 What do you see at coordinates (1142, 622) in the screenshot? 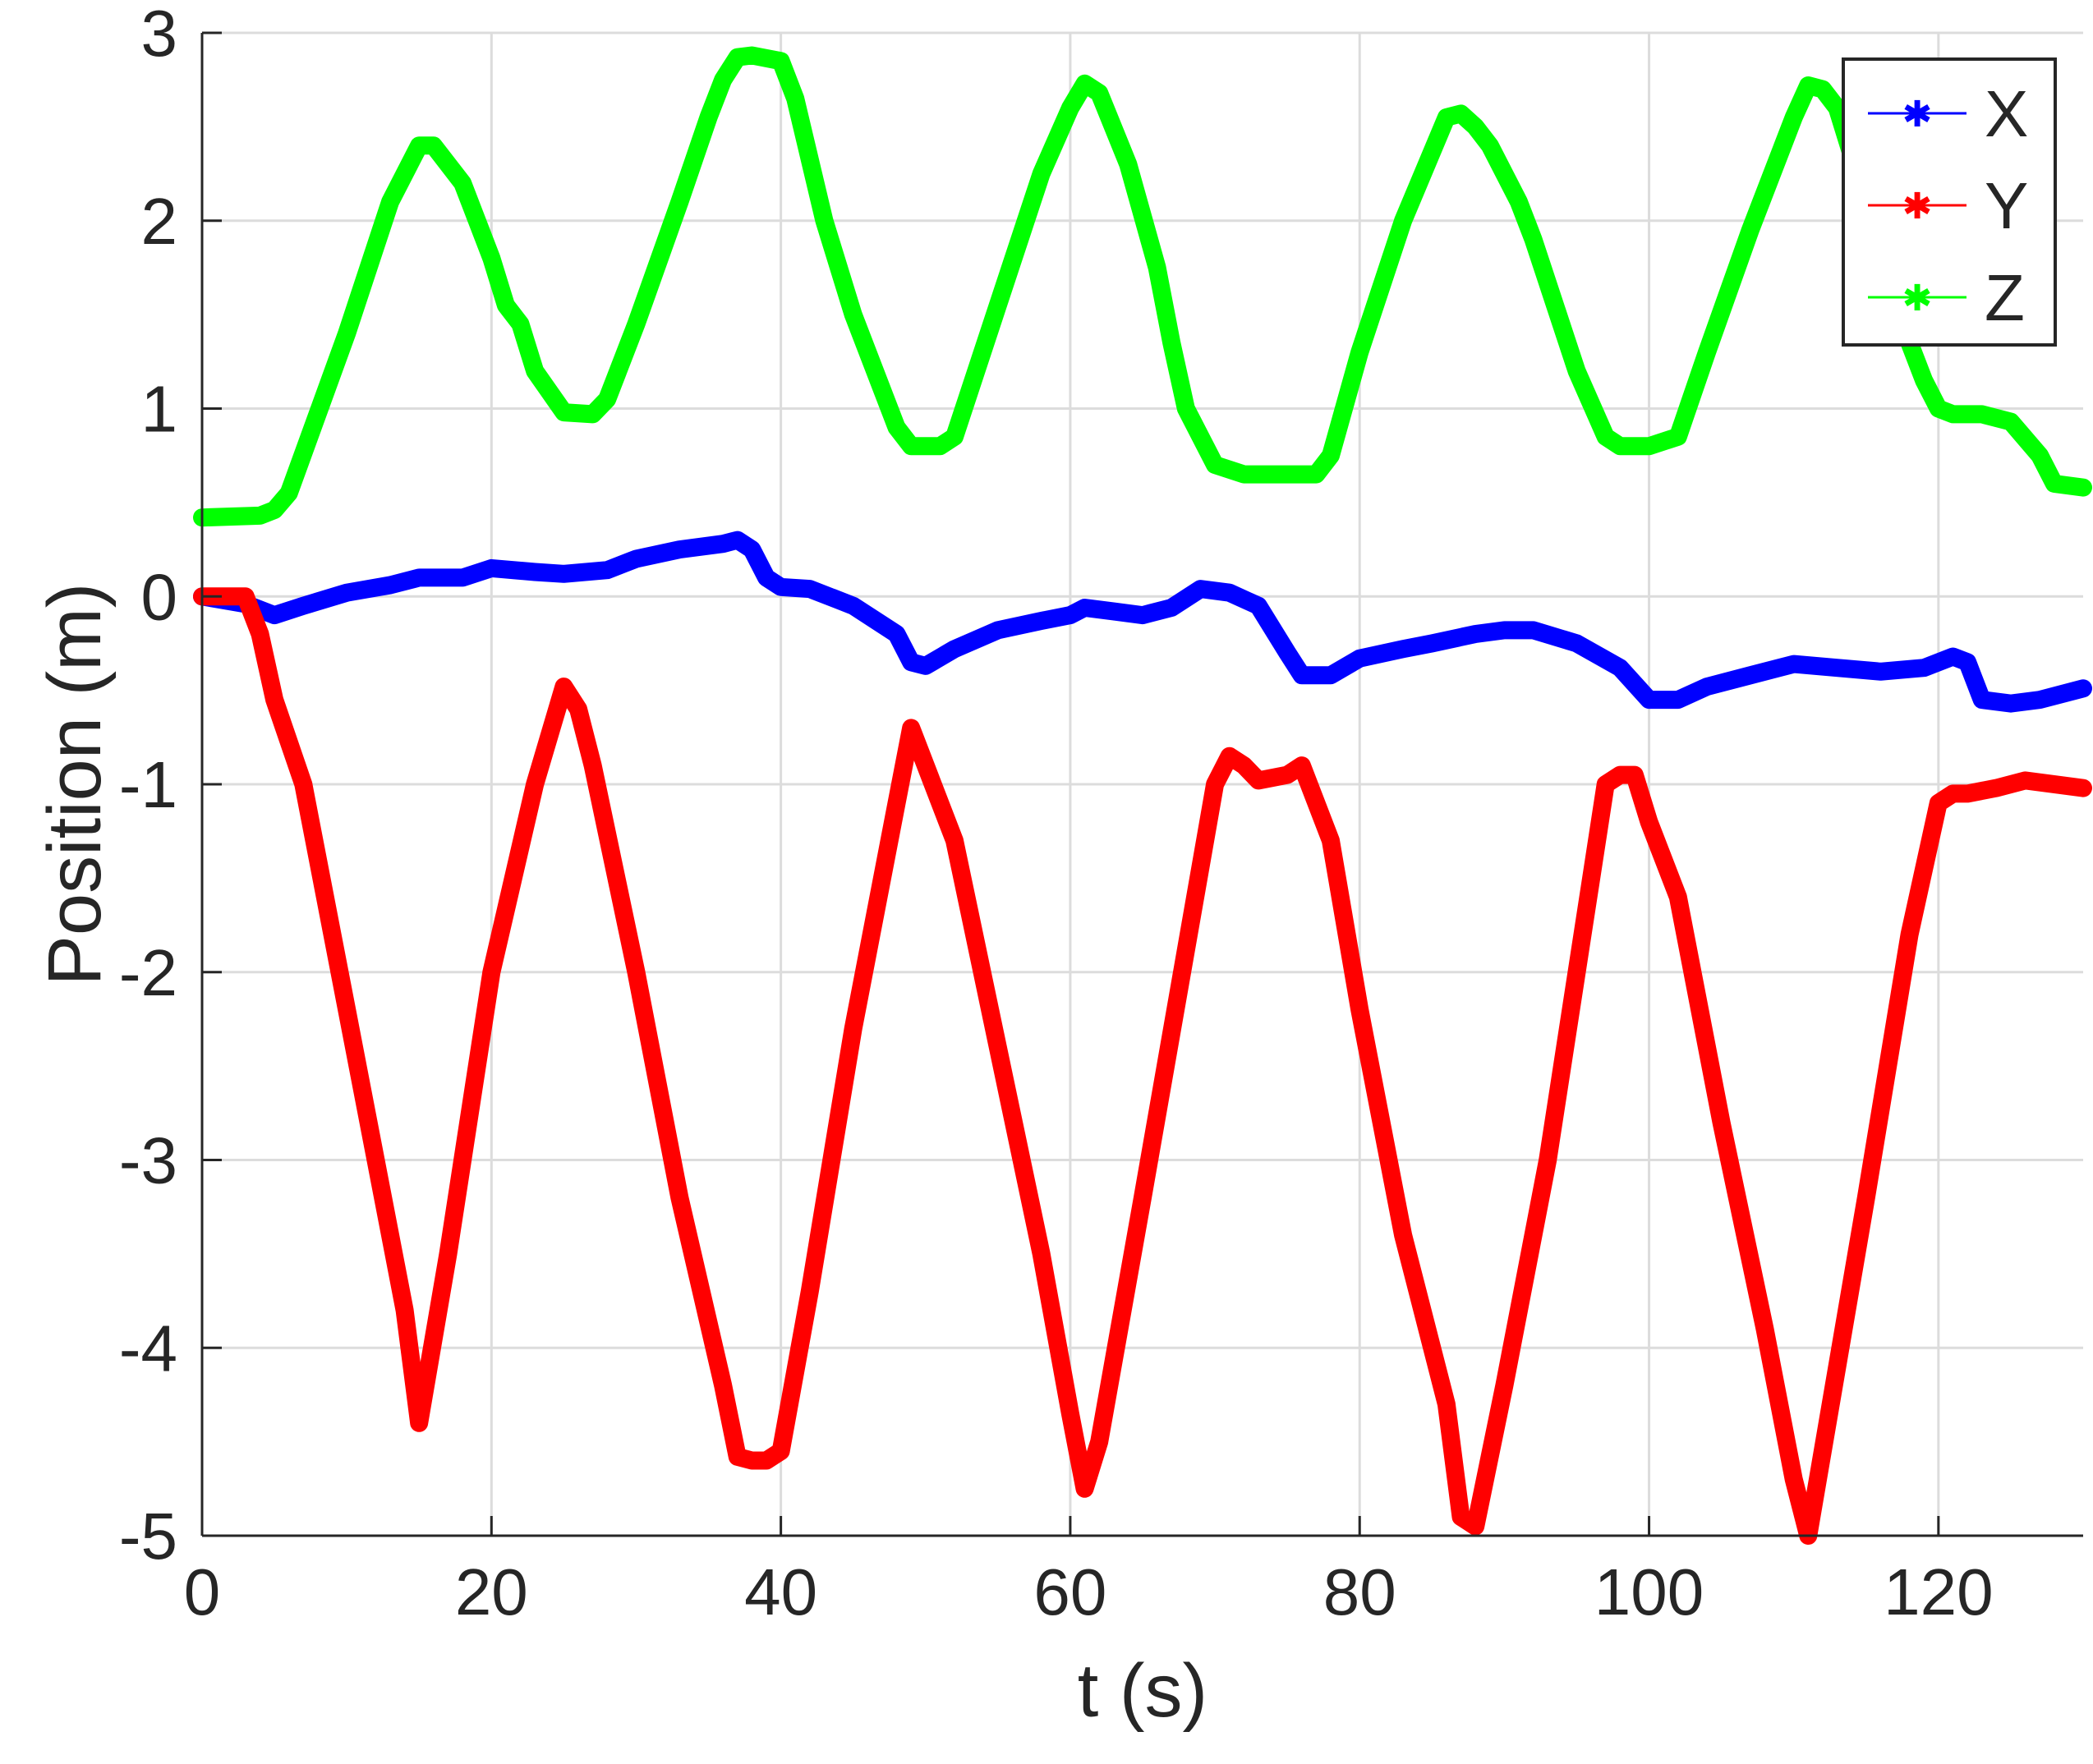
I see `series-line-x` at bounding box center [1142, 622].